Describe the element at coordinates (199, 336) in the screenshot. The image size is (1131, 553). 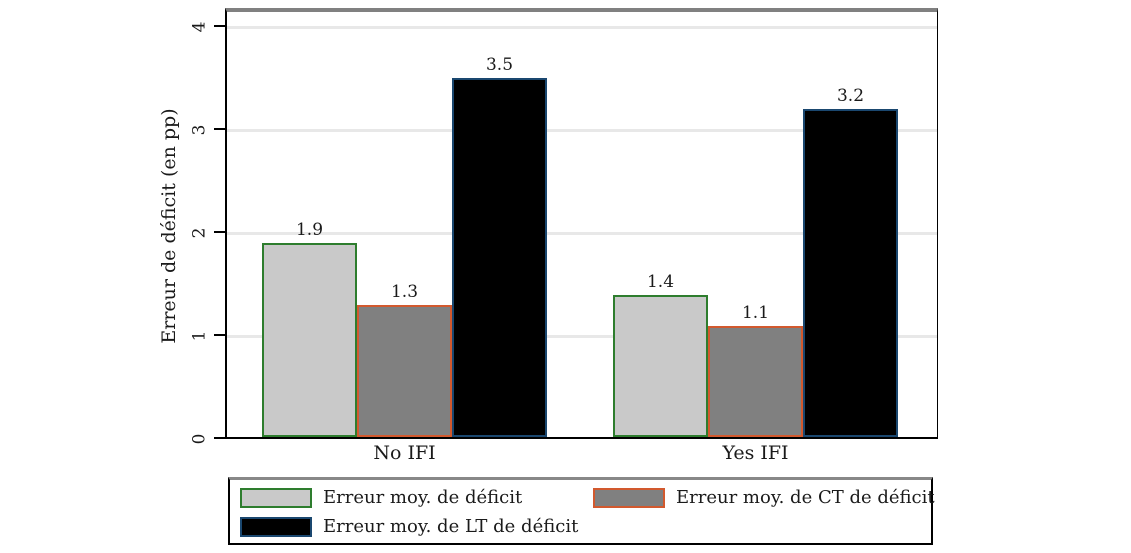
I see `y-tick-label: 1` at that location.